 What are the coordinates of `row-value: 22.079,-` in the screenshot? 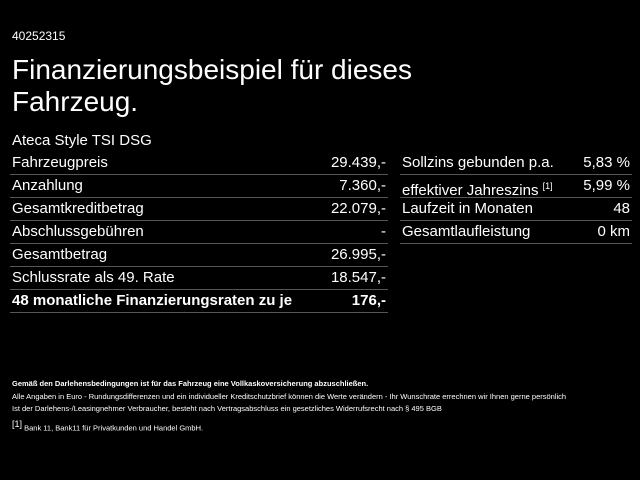 It's located at (358, 208).